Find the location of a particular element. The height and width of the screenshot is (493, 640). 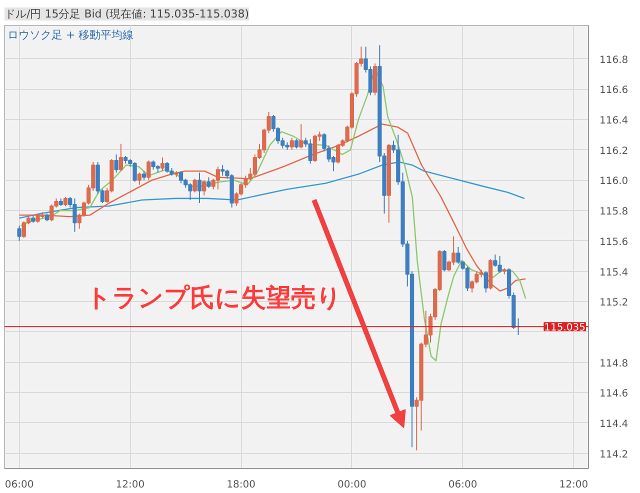

x-tick-label: 18:00 is located at coordinates (241, 485).